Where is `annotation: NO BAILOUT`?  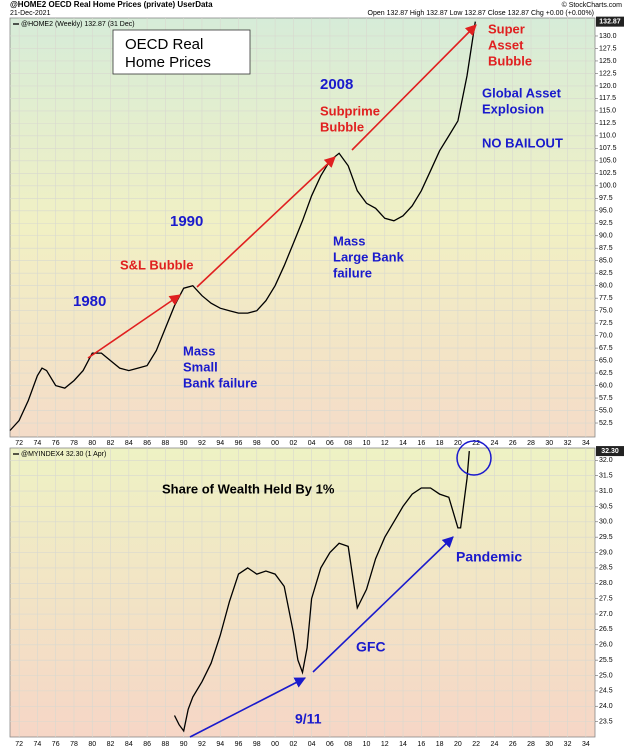
annotation: NO BAILOUT is located at coordinates (522, 142).